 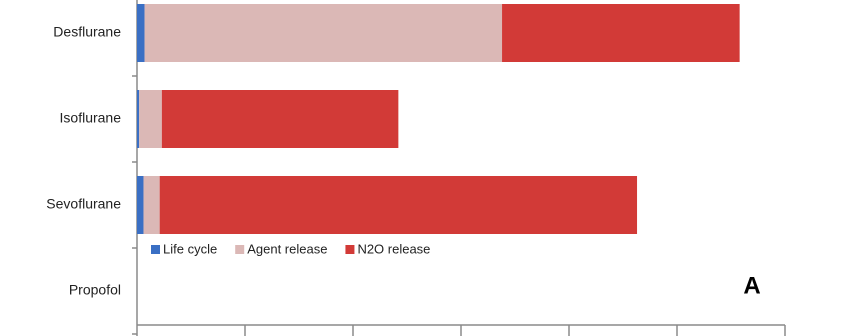 I want to click on y-tick-label: Sevoflurane, so click(x=83, y=204).